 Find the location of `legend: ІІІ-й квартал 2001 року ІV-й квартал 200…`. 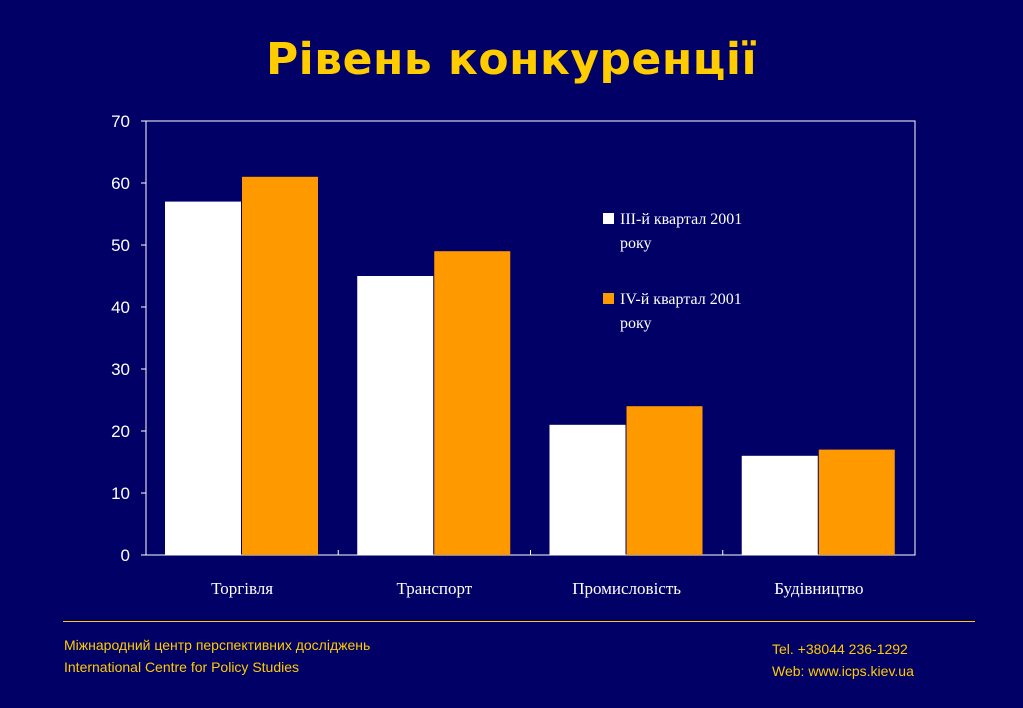

legend: ІІІ-й квартал 2001 року ІV-й квартал 200… is located at coordinates (672, 271).